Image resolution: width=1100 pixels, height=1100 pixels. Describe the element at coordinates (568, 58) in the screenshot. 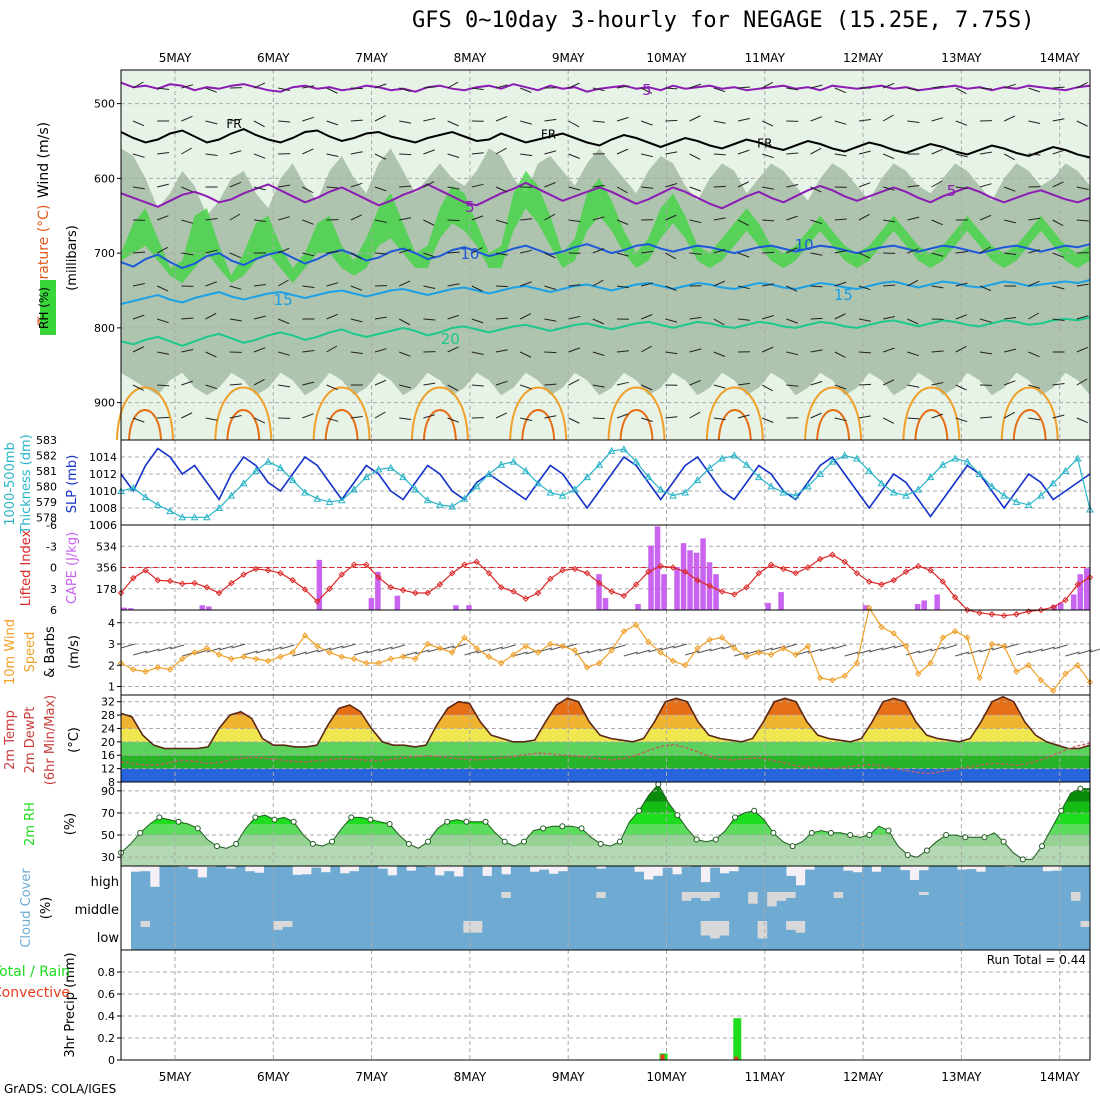

I see `day-label-top: 9MAY` at that location.